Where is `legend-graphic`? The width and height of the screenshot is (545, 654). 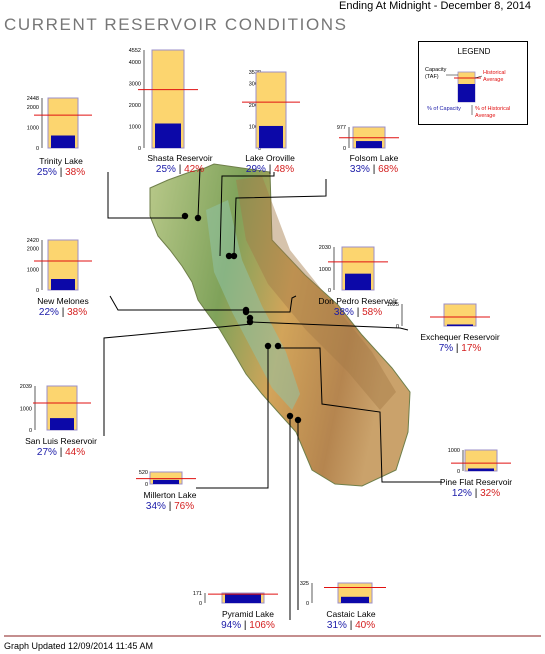
legend-graphic is located at coordinates (464, 93).